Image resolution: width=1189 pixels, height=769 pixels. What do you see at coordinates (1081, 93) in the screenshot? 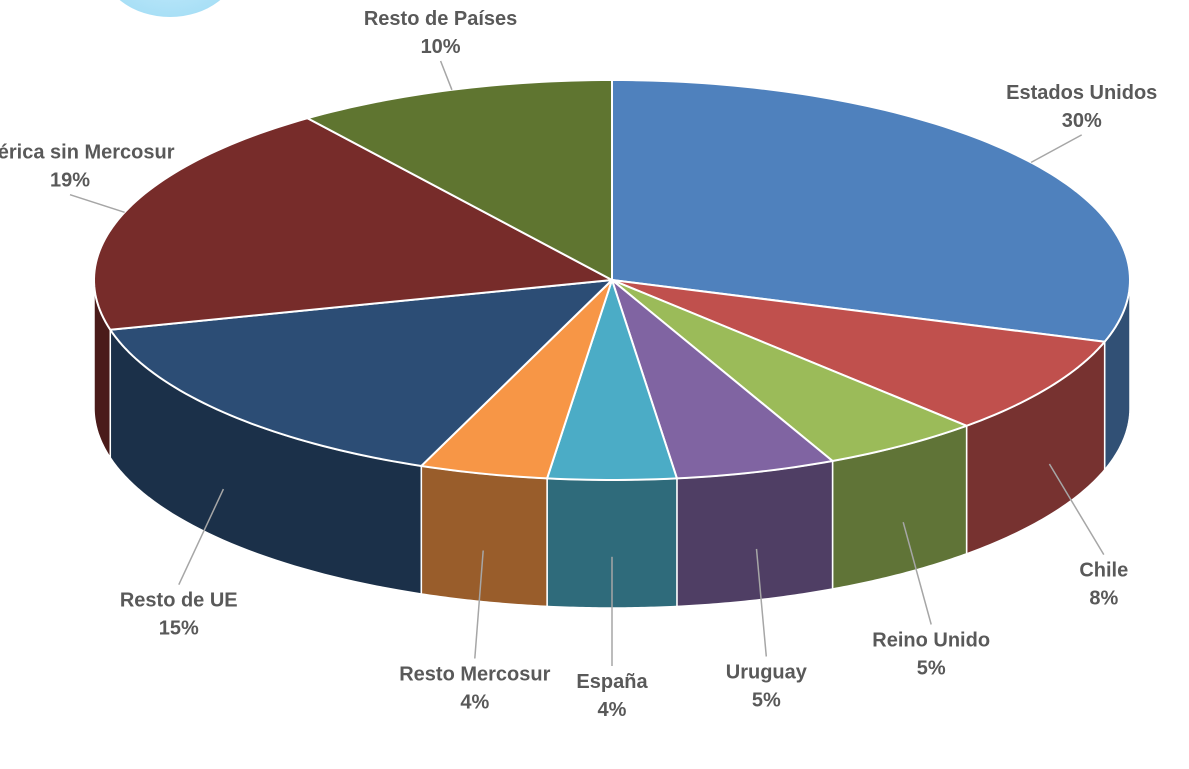
I see `slice-label-name: Estados Unidos` at bounding box center [1081, 93].